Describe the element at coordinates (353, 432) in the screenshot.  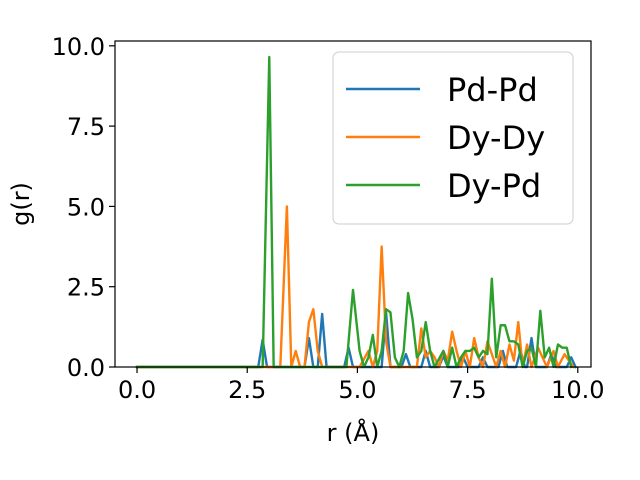
I see `x-axis-label: r (Å)` at that location.